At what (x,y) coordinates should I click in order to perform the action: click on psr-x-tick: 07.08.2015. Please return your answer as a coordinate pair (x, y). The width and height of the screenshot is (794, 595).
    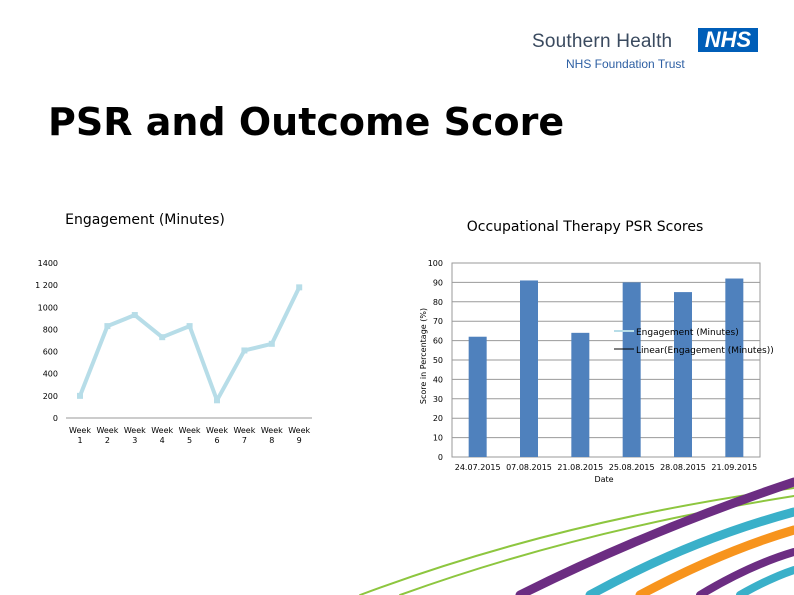
    Looking at the image, I should click on (529, 467).